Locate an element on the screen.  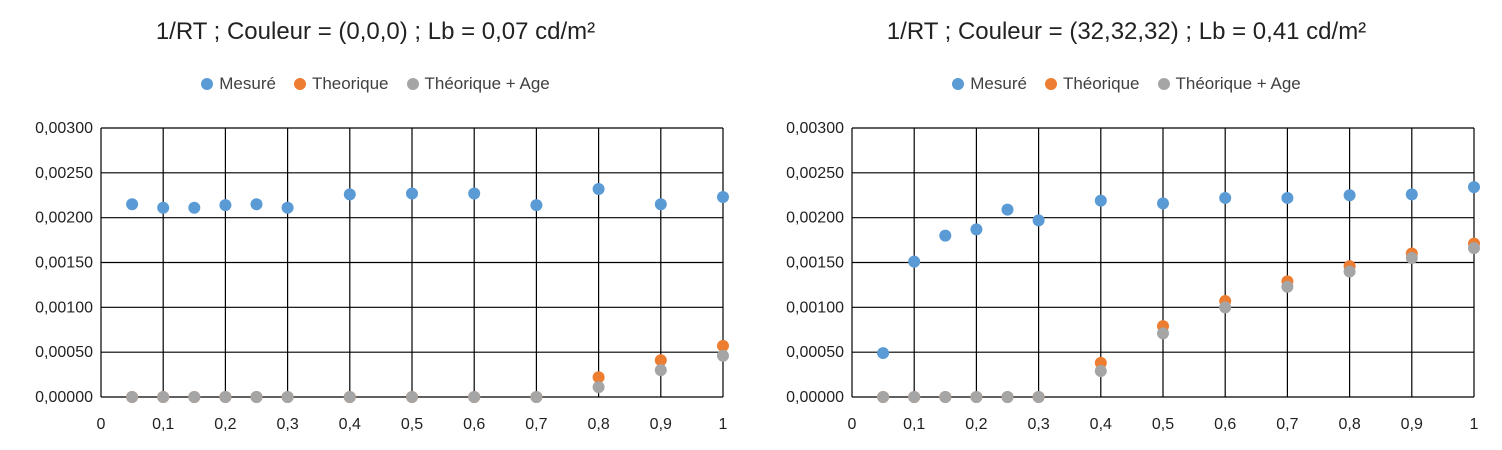
legend-item-theorique-age: Théorique + Age is located at coordinates (1229, 84).